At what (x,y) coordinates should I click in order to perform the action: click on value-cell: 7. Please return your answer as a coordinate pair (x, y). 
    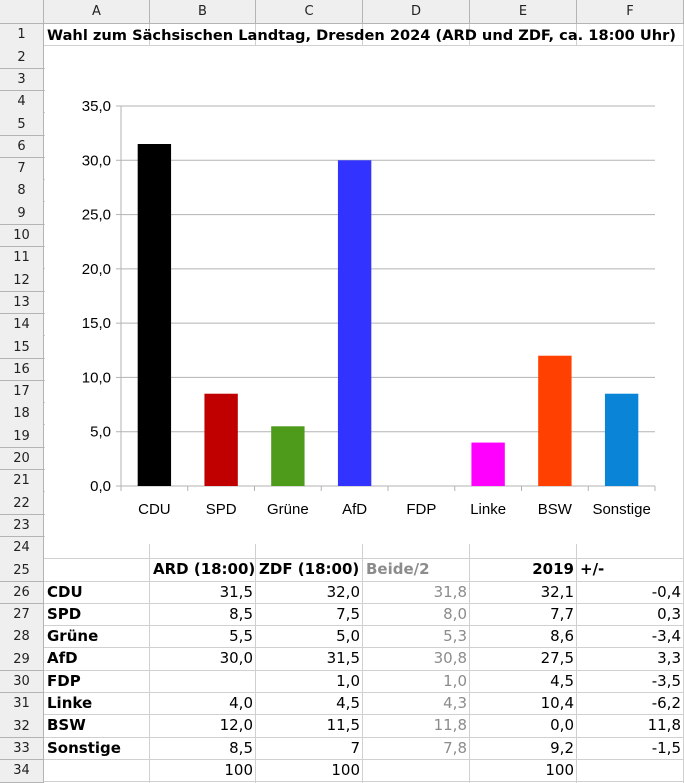
    Looking at the image, I should click on (355, 747).